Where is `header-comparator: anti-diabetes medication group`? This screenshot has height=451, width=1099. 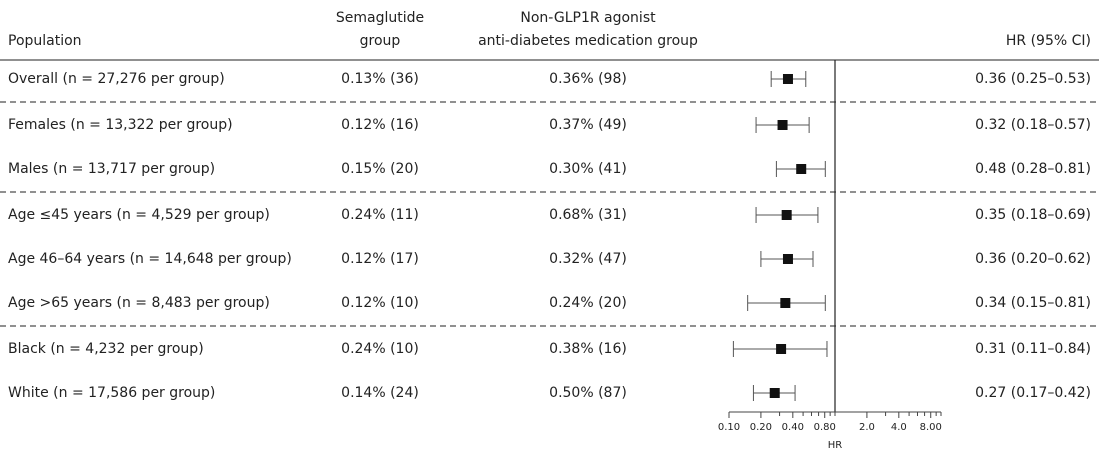
header-comparator: anti-diabetes medication group is located at coordinates (588, 41).